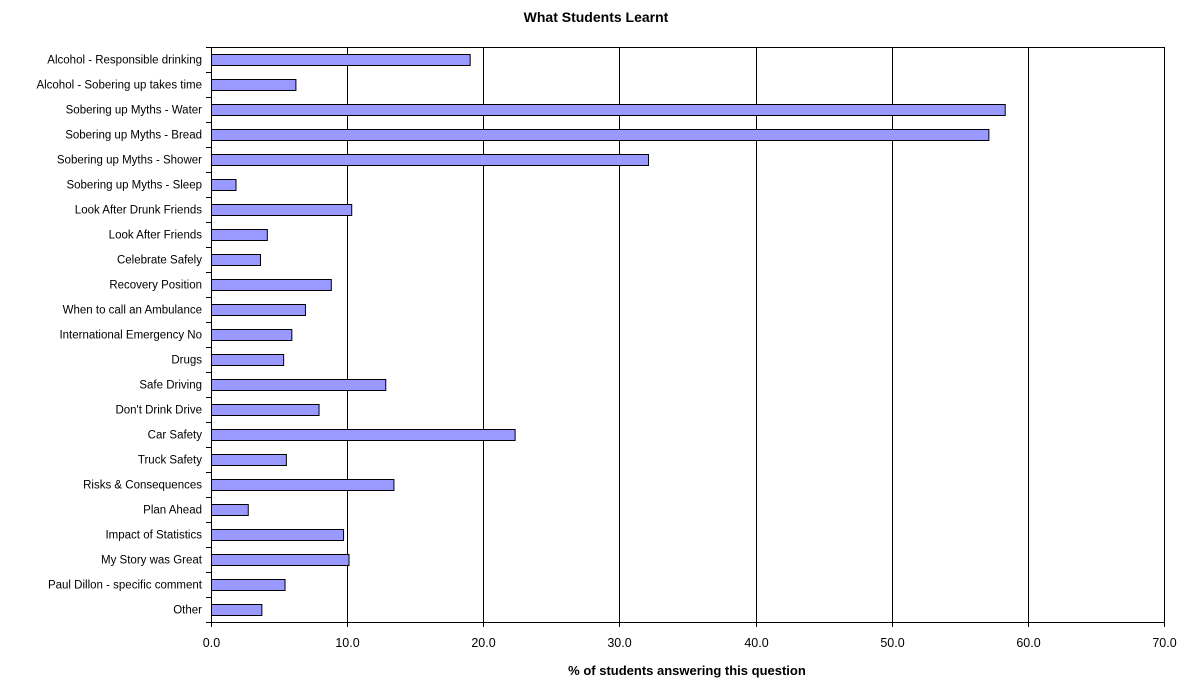  Describe the element at coordinates (483, 643) in the screenshot. I see `x-tick-label: 20.0` at that location.